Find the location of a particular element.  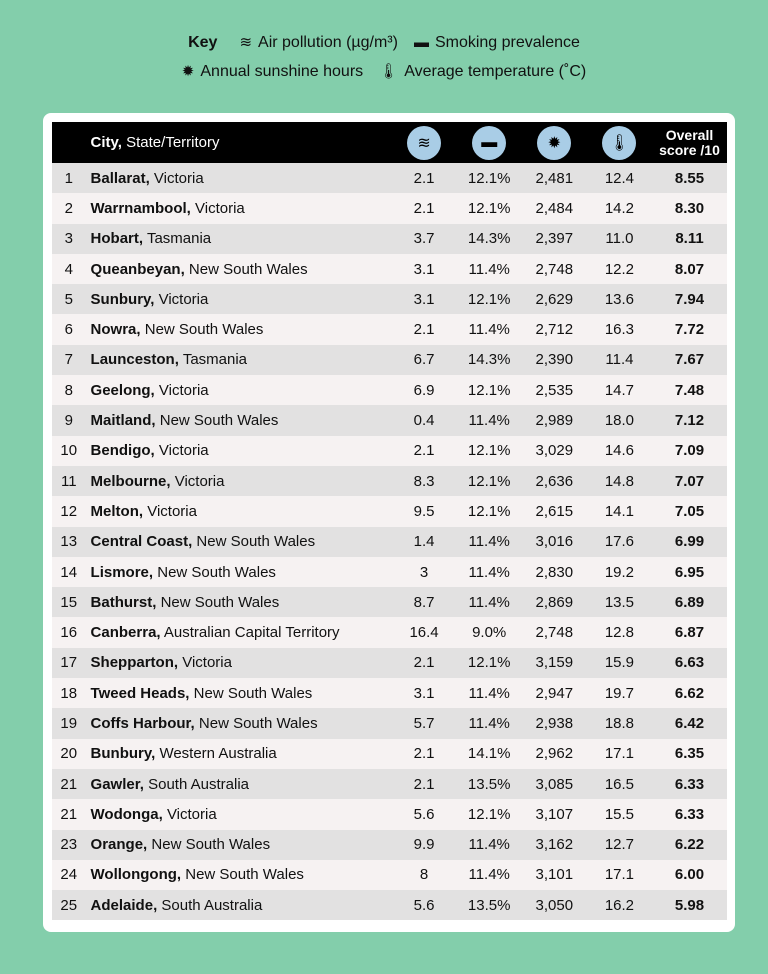

score-header: Overall score /10 is located at coordinates (689, 142).